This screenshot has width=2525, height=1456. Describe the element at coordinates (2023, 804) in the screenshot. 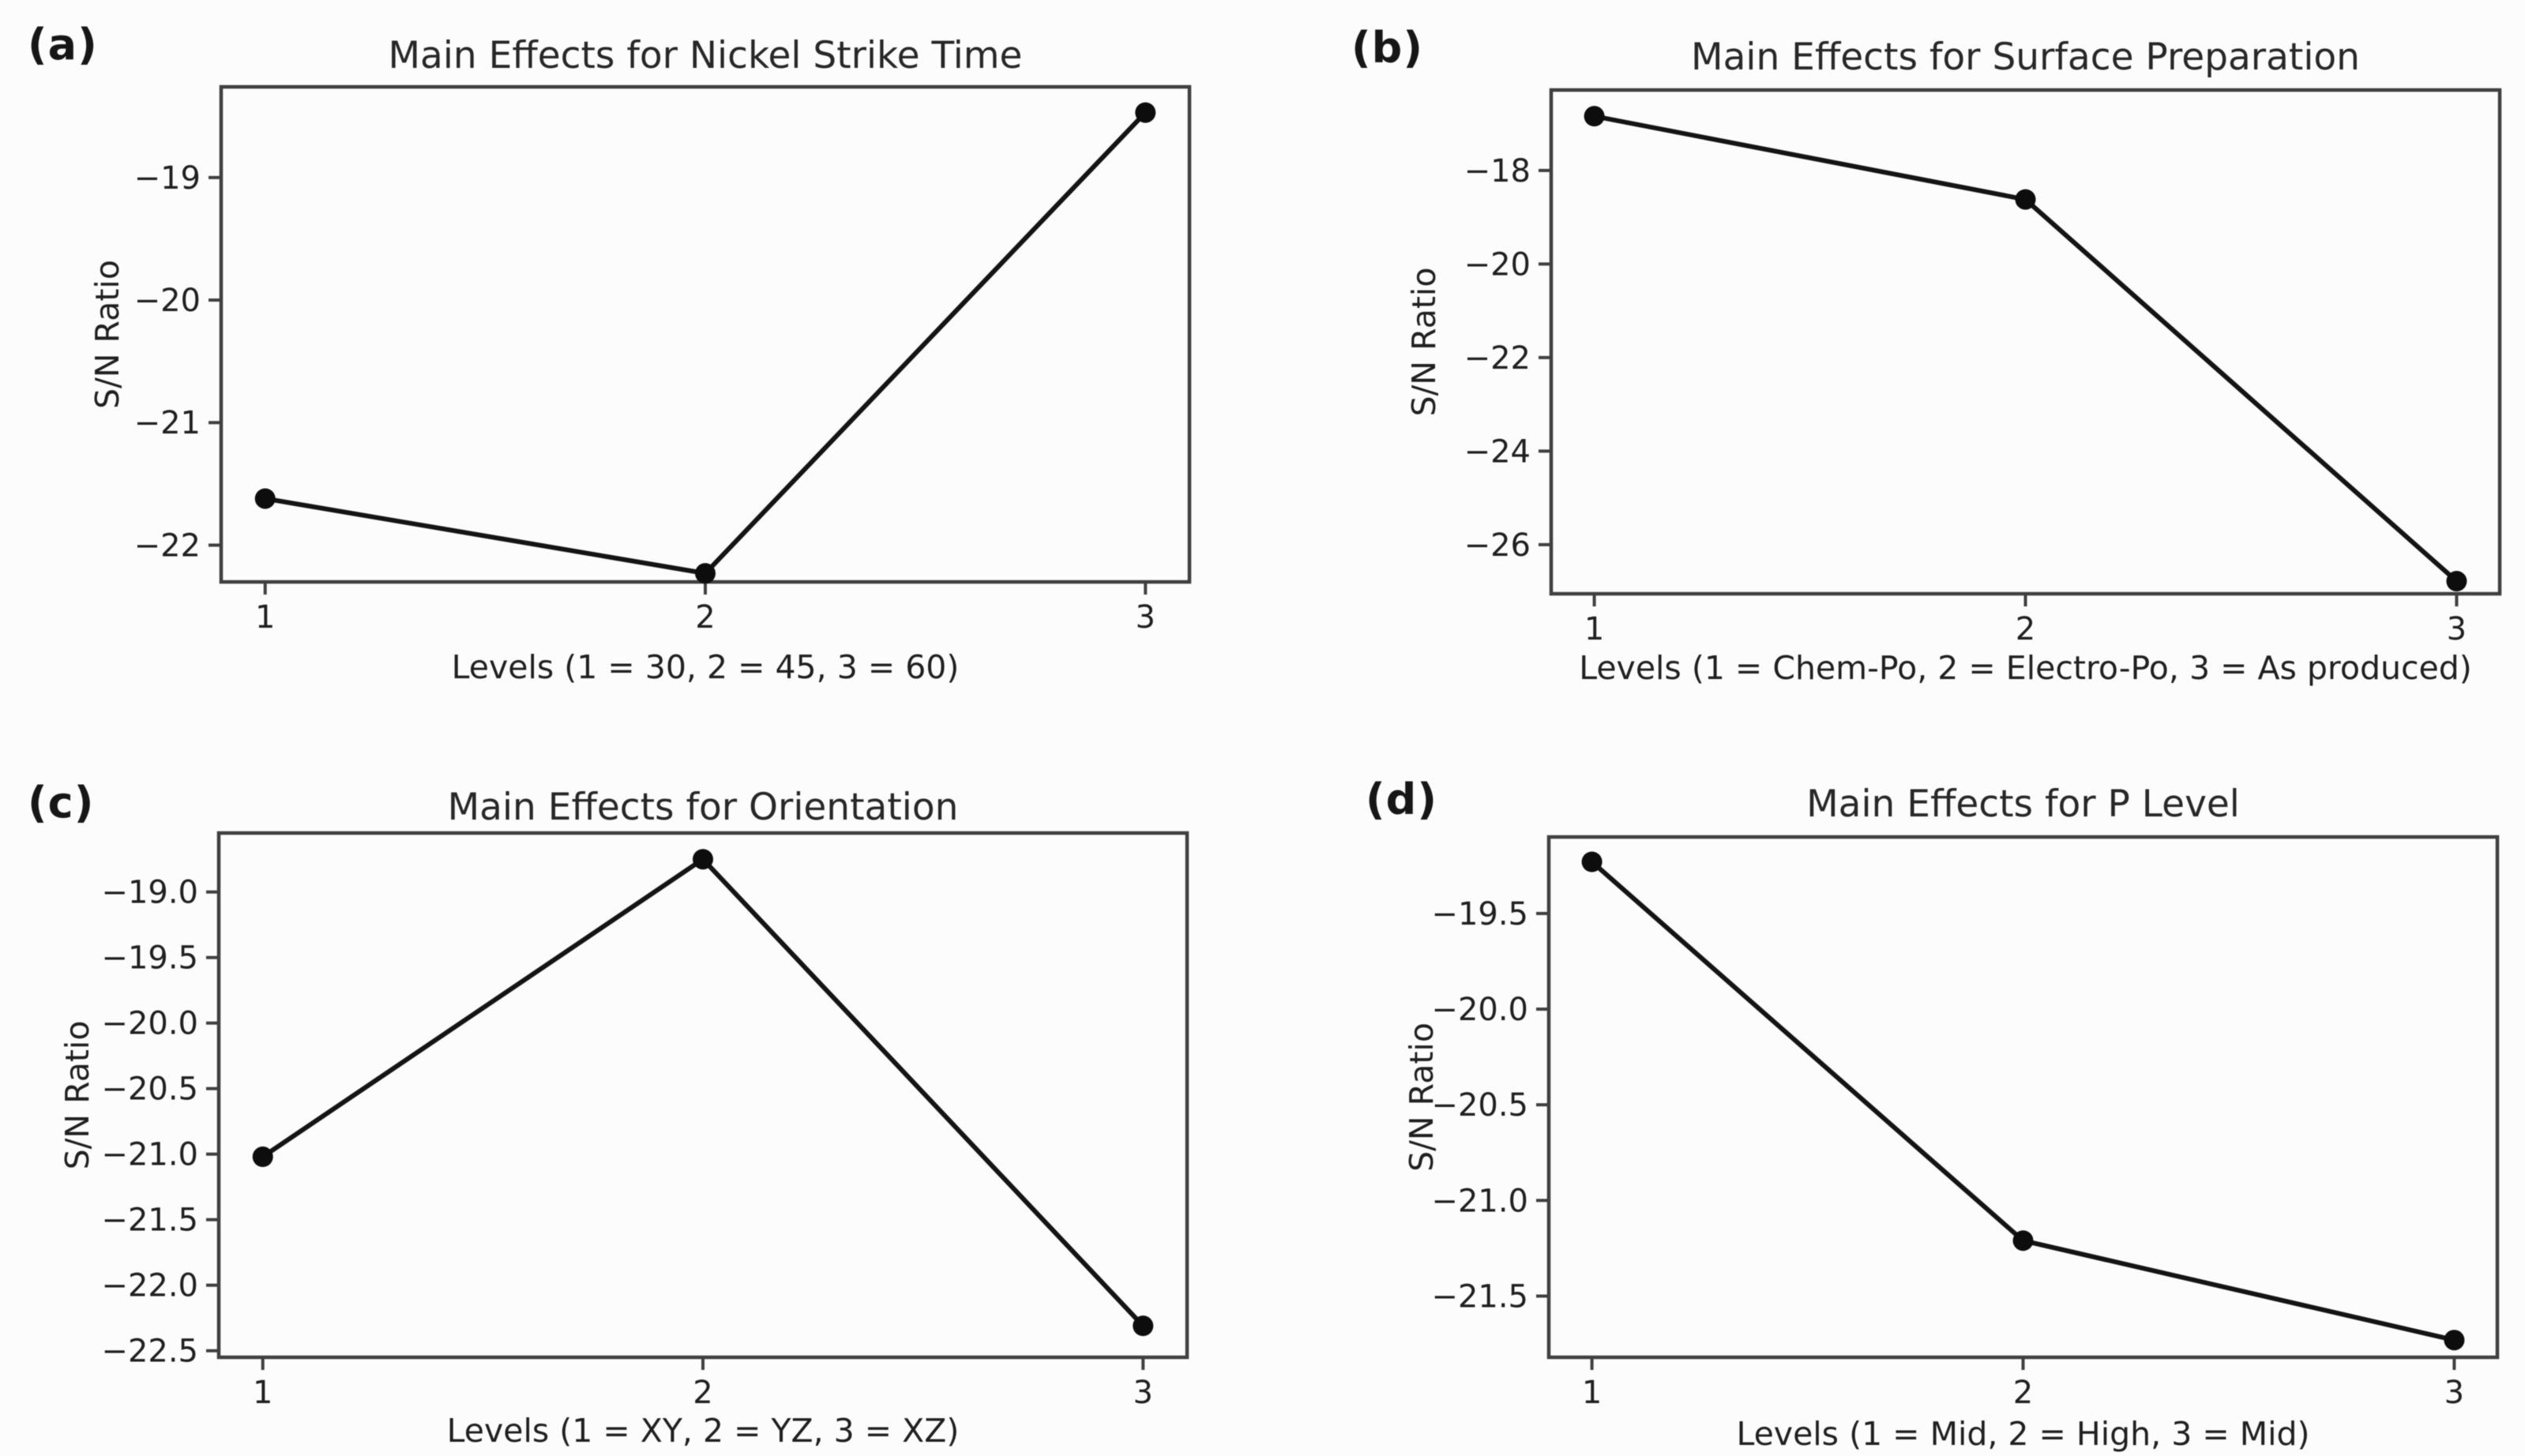

I see `chart-title-d: Main Effects for P Level` at that location.